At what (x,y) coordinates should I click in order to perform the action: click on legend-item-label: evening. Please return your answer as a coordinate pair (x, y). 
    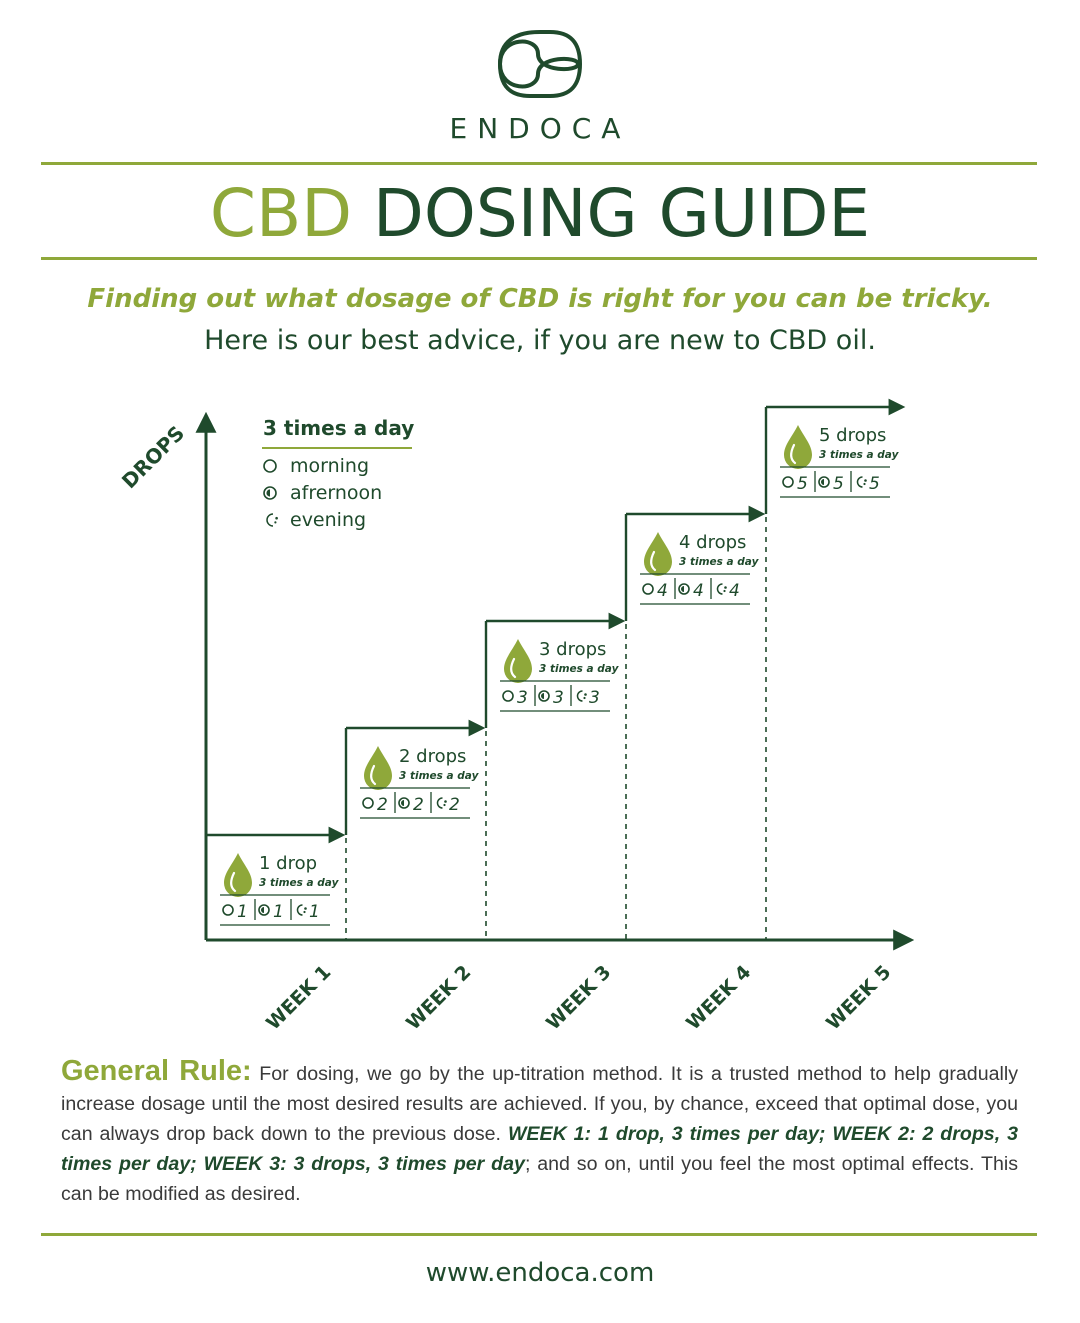
    Looking at the image, I should click on (328, 520).